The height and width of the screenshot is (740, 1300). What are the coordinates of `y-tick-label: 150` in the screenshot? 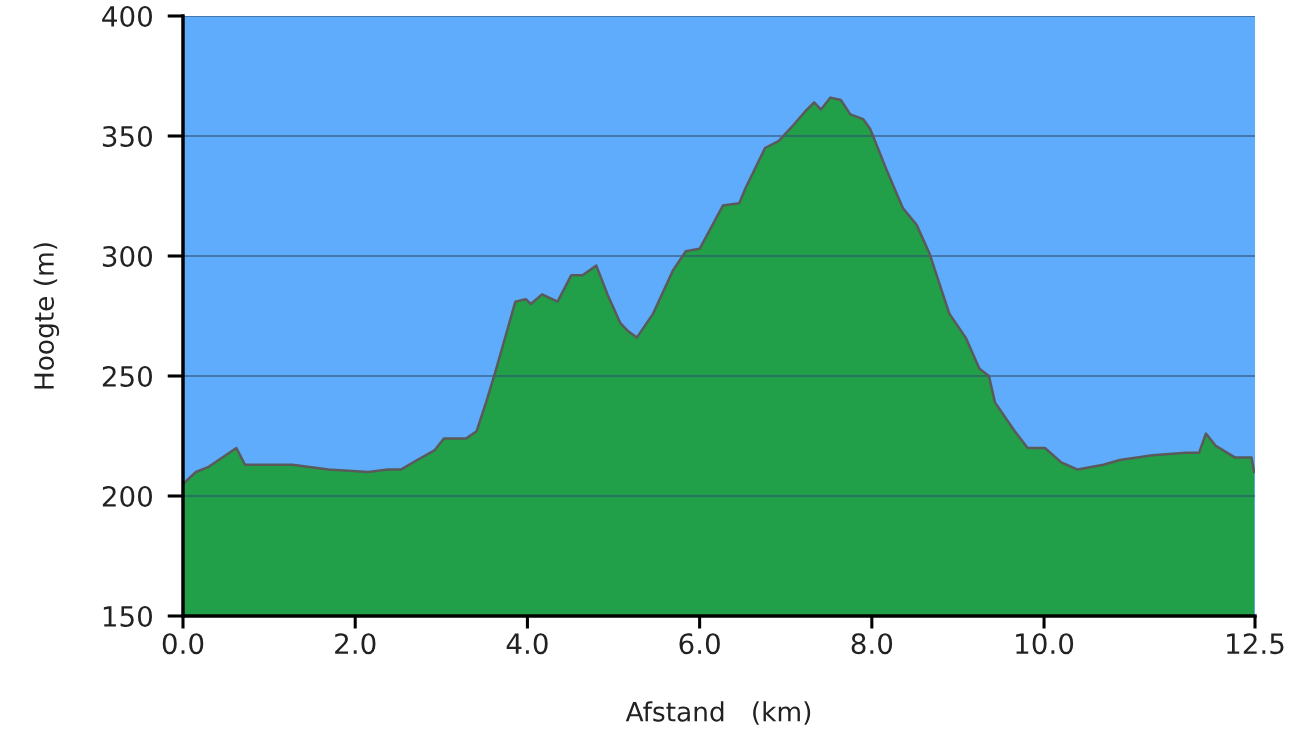 It's located at (127, 616).